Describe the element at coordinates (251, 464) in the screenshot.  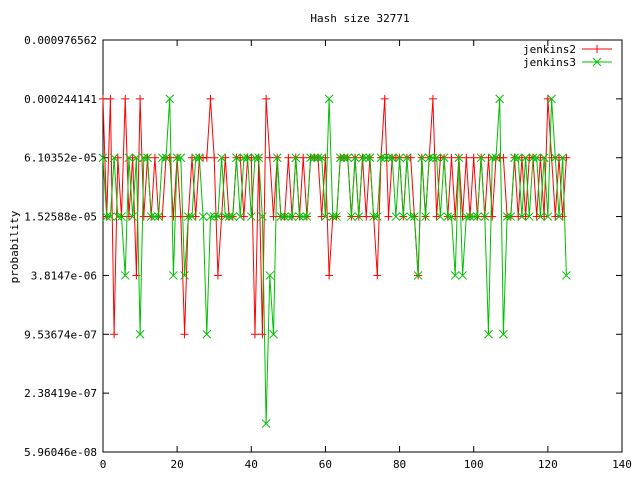
I see `x-tick-label: 40` at that location.